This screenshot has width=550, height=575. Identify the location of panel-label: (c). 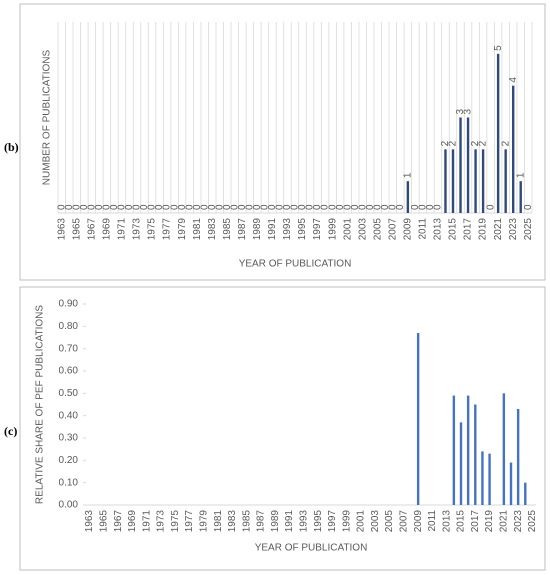
(10, 431).